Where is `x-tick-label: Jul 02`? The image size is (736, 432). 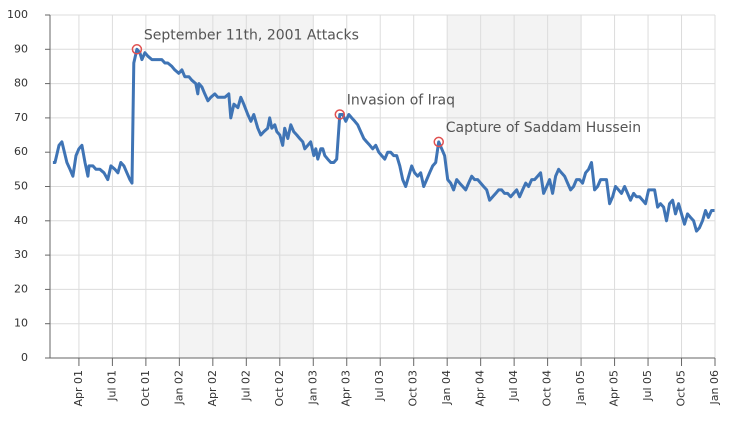
x-tick-label: Jul 02 is located at coordinates (245, 386).